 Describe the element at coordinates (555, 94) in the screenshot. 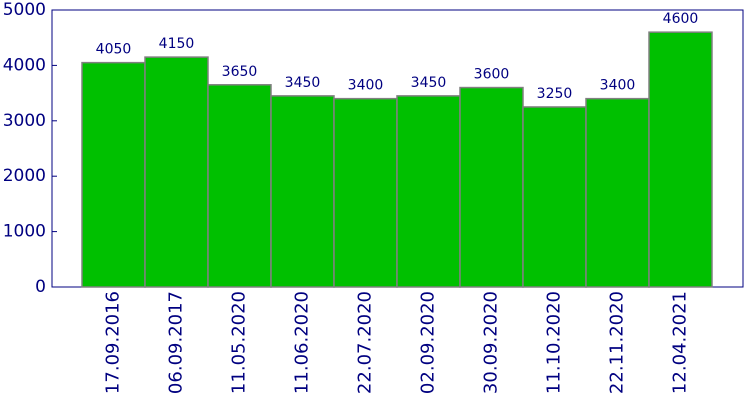

I see `value-label: 3250` at that location.